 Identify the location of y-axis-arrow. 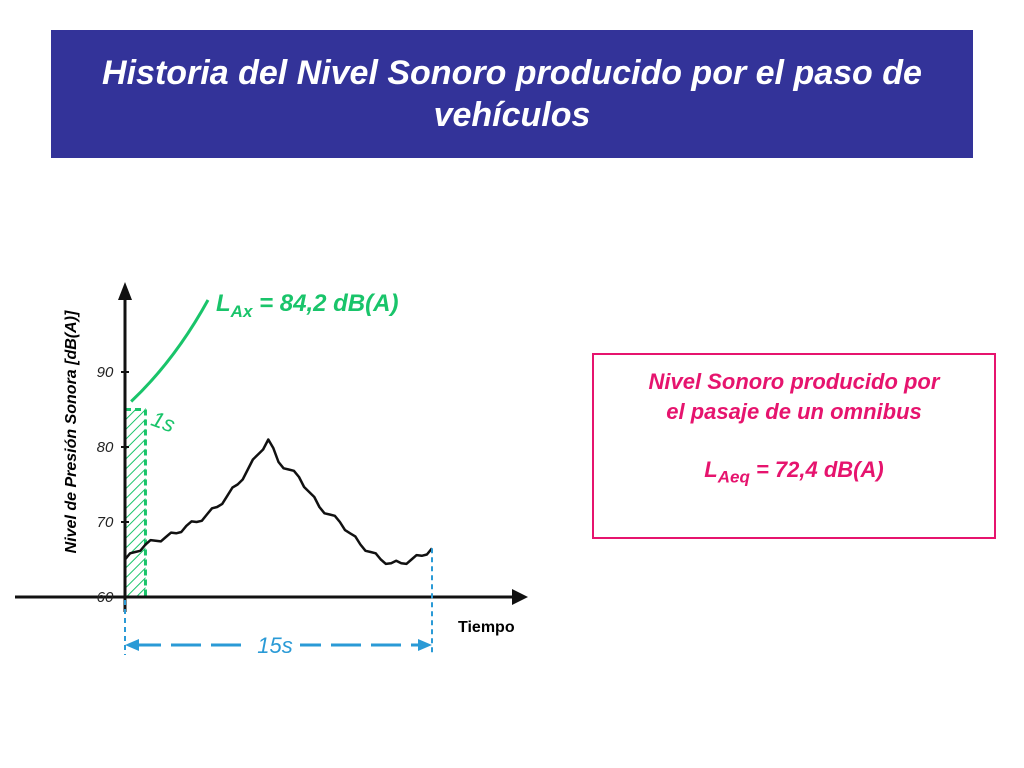
(125, 291).